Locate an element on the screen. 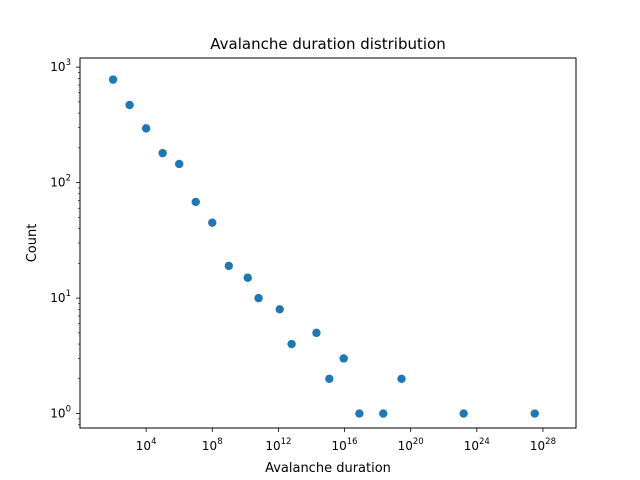 The width and height of the screenshot is (640, 480). x-tick-label: 10²⁴ is located at coordinates (477, 445).